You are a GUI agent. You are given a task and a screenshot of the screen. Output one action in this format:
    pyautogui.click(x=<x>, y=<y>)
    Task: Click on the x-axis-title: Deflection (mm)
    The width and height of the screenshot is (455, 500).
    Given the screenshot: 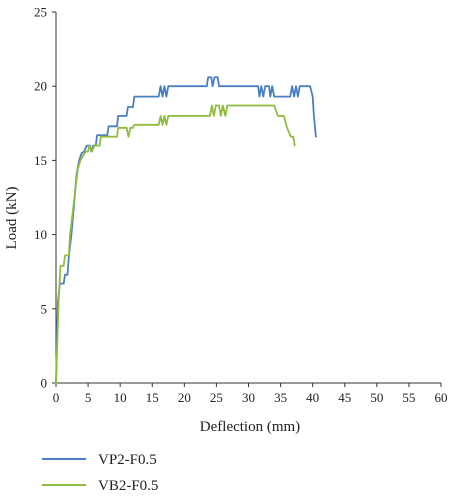 What is the action you would take?
    pyautogui.click(x=250, y=427)
    